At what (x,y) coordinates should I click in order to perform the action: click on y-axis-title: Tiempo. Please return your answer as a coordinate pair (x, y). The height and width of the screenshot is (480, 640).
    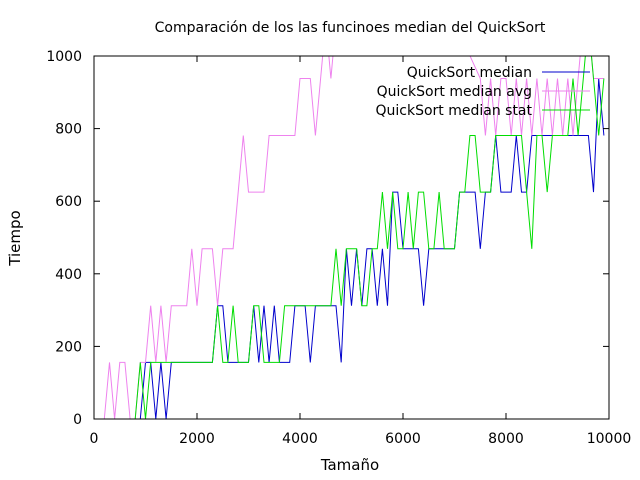
    Looking at the image, I should click on (15, 238).